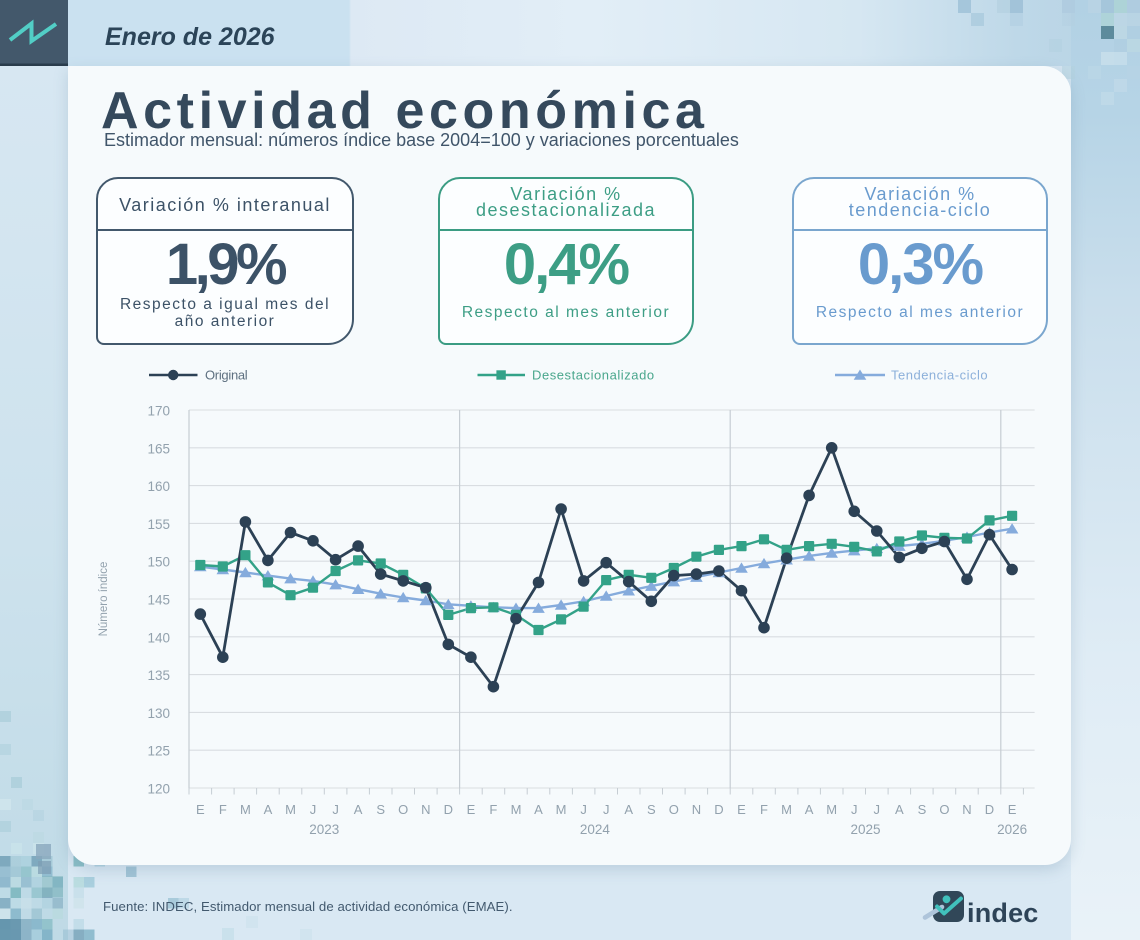 The height and width of the screenshot is (940, 1140). I want to click on svg-text: 2026, so click(1012, 829).